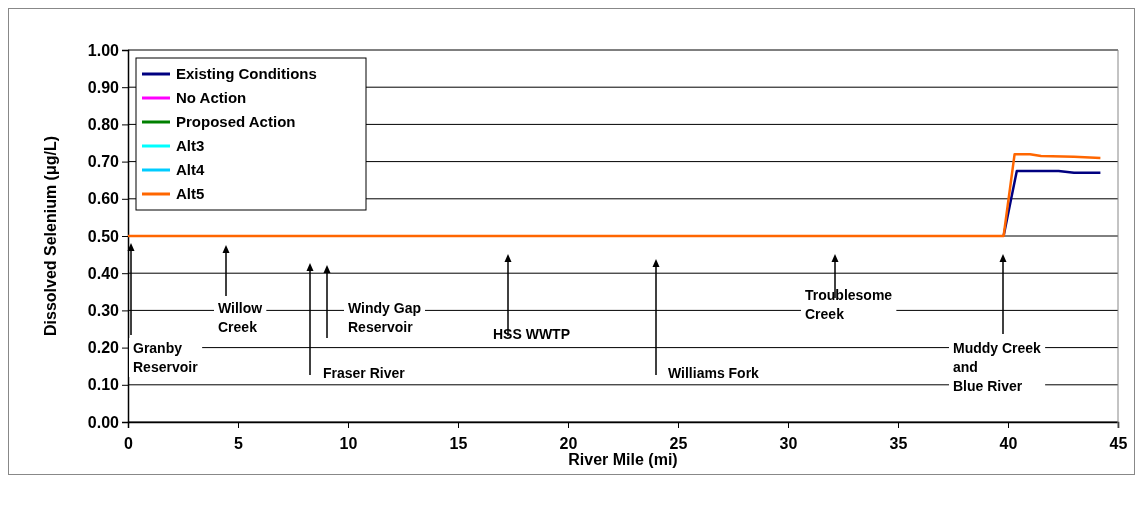 This screenshot has width=1138, height=506. Describe the element at coordinates (211, 97) in the screenshot. I see `legend-label: No Action` at that location.